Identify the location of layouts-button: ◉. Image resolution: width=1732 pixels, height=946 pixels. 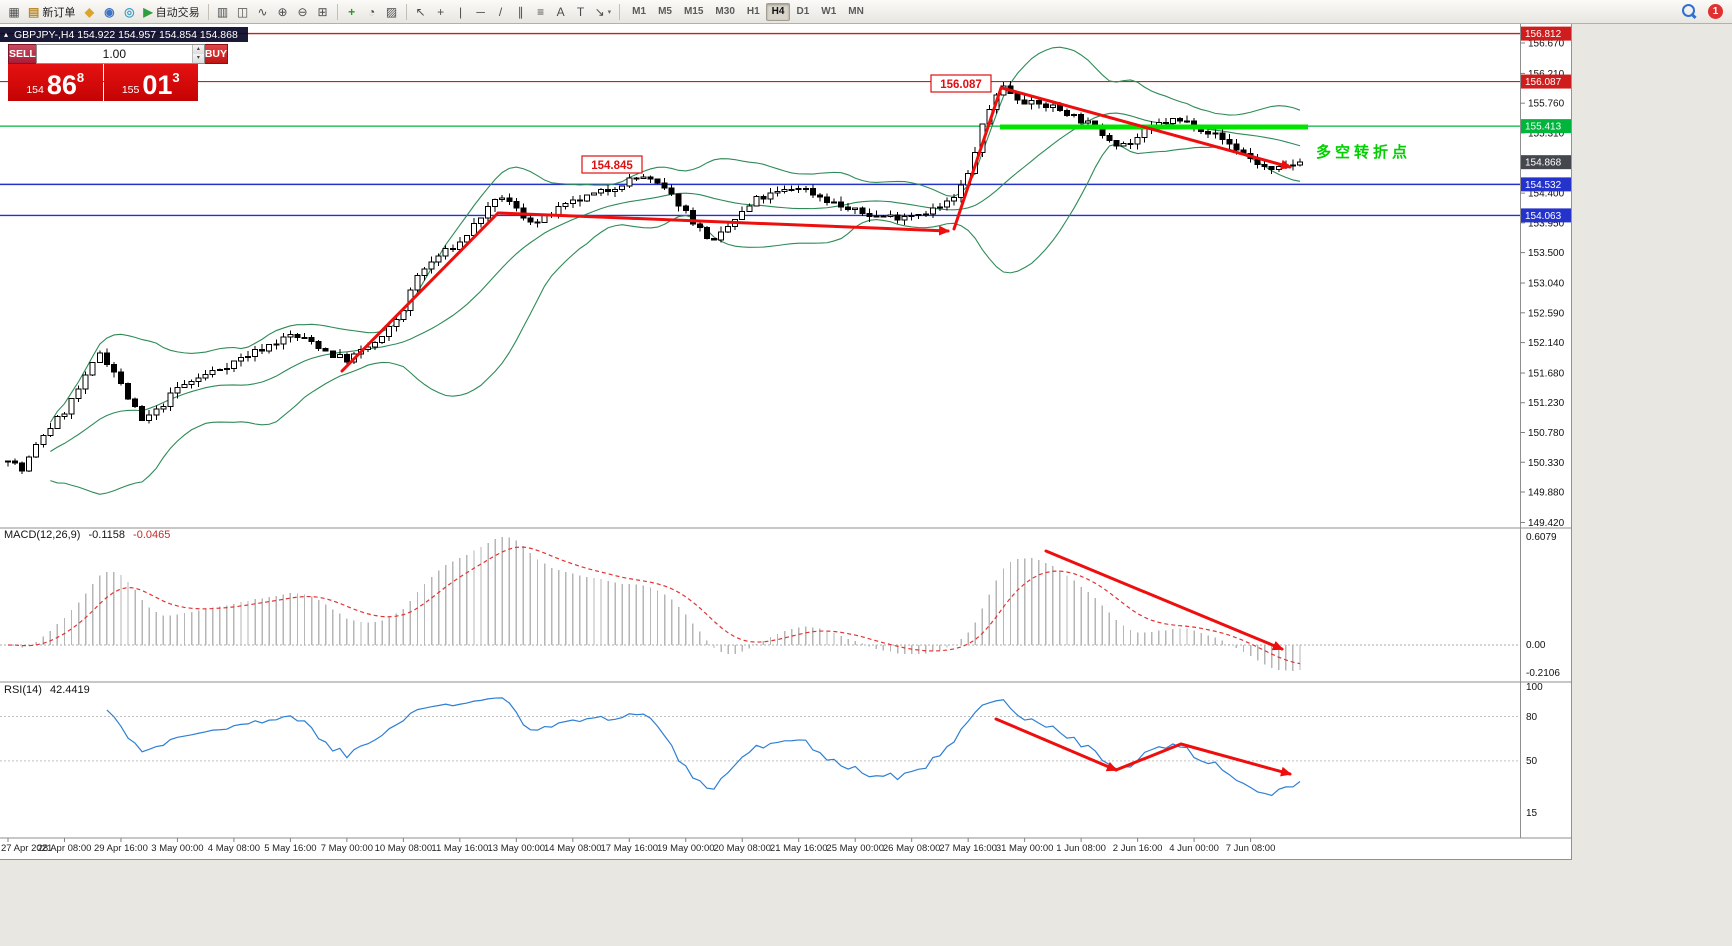
(109, 12).